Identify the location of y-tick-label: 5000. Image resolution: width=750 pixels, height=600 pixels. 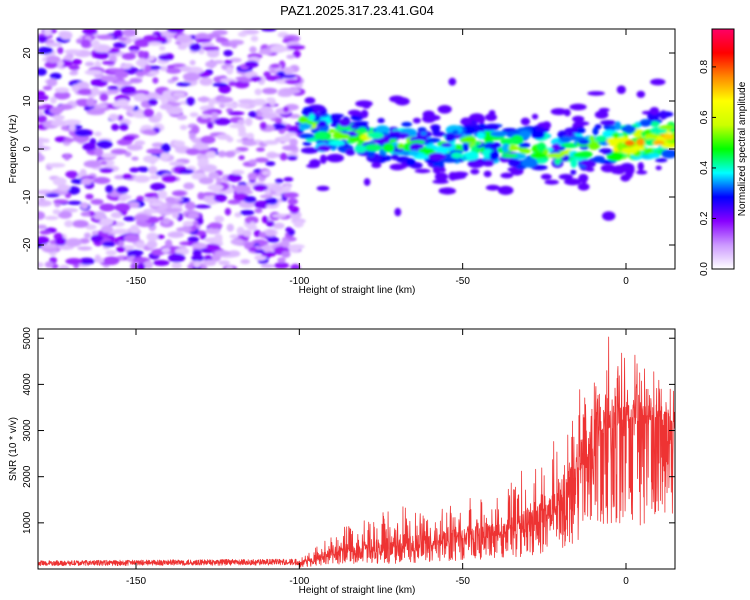
(27, 338).